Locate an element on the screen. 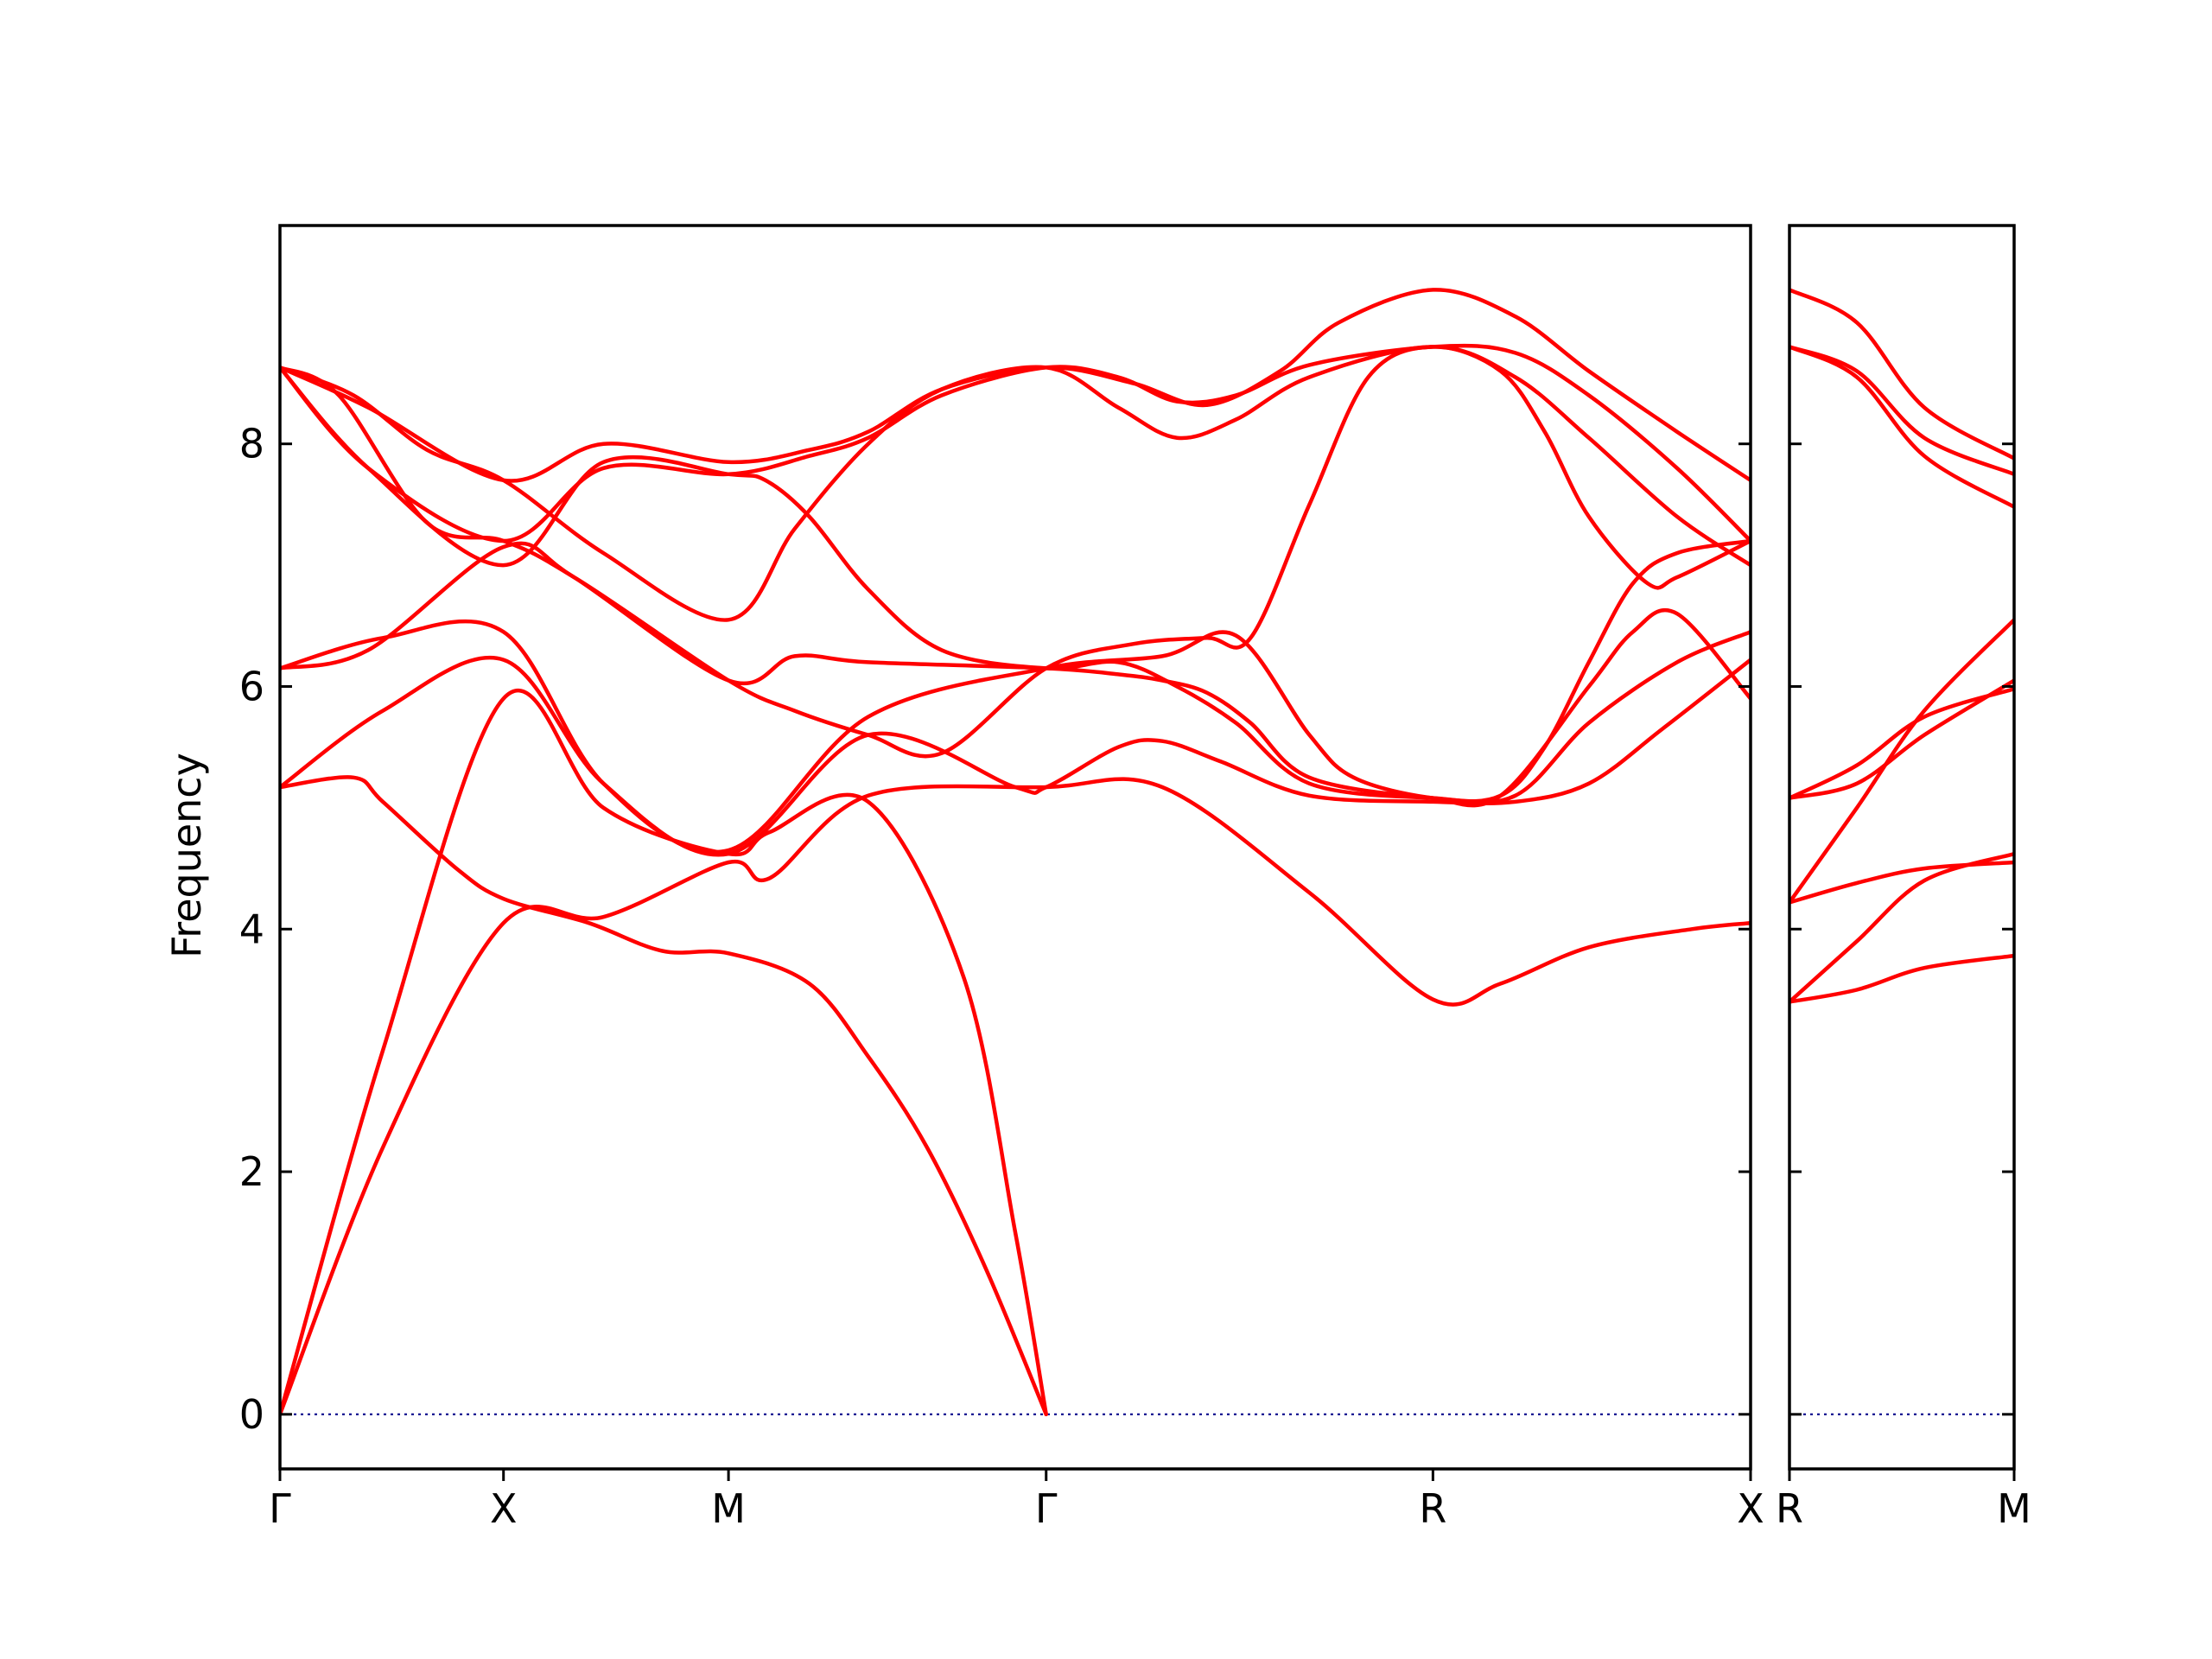 This screenshot has width=2212, height=1659. y-tick-label: 4 is located at coordinates (251, 929).